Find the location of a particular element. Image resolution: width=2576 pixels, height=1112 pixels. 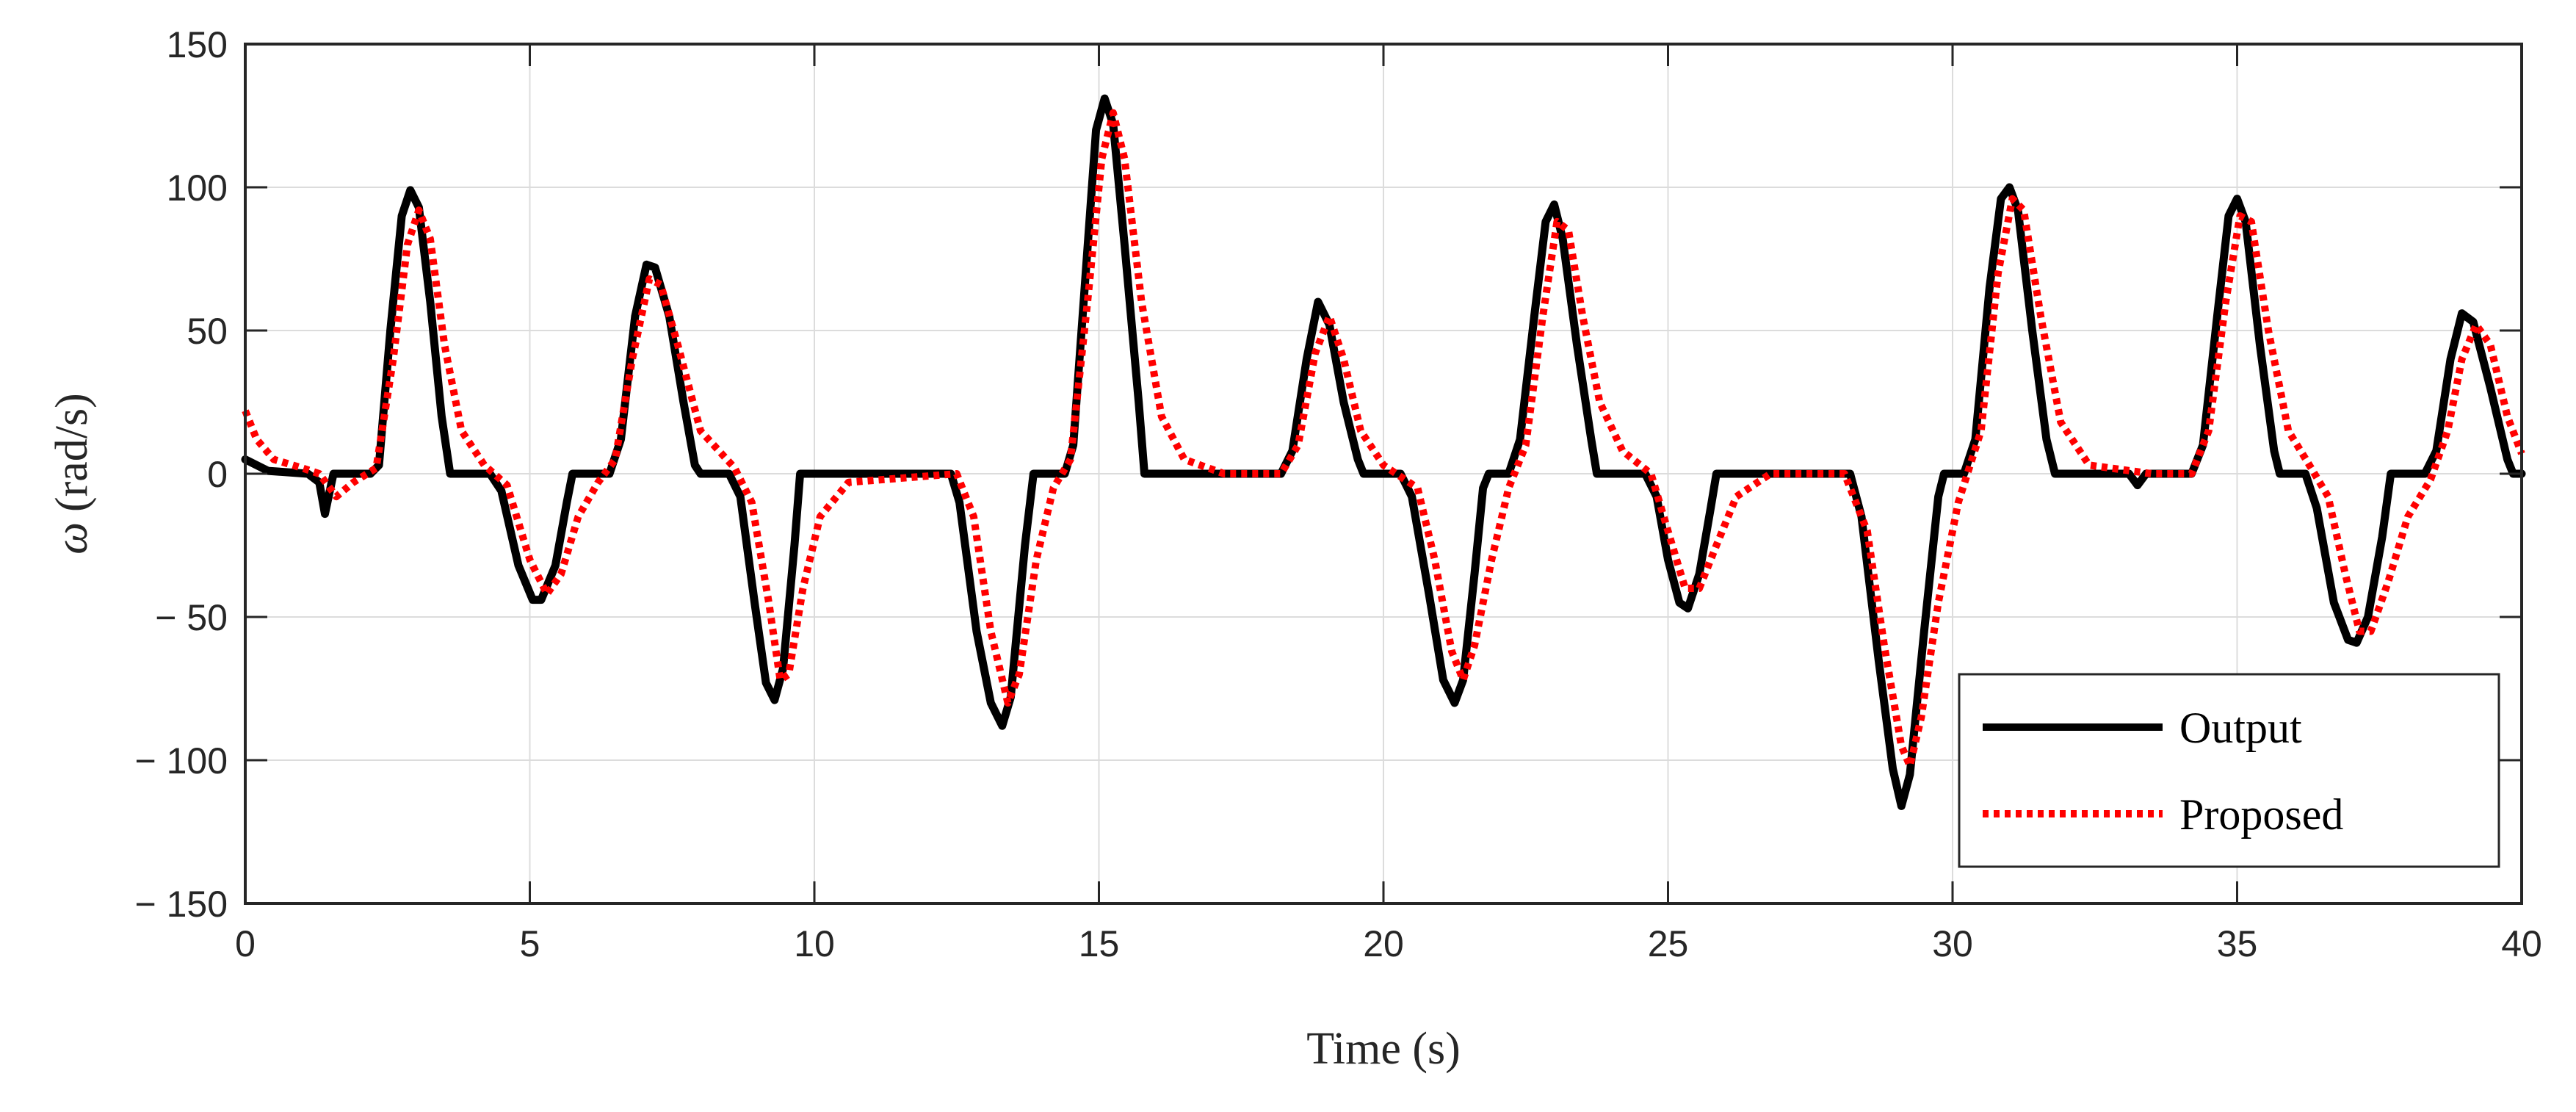

y-axis-unit: (rad/s) is located at coordinates (72, 452).